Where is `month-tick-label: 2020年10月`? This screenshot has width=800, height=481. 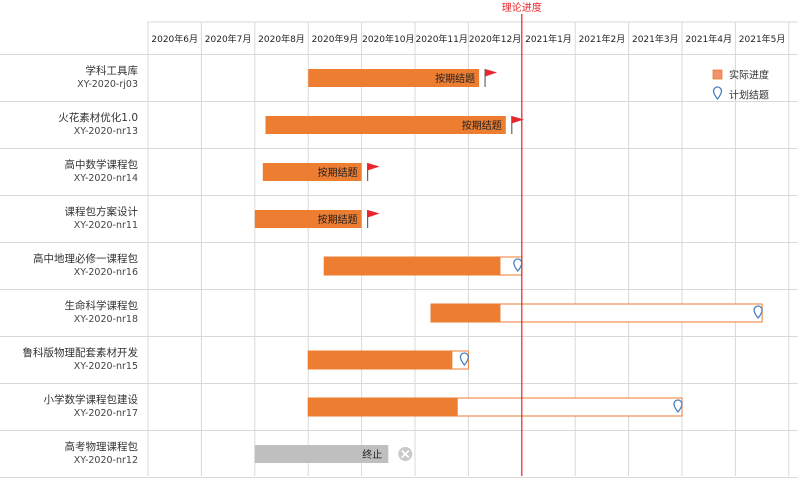 month-tick-label: 2020年10月 is located at coordinates (388, 39).